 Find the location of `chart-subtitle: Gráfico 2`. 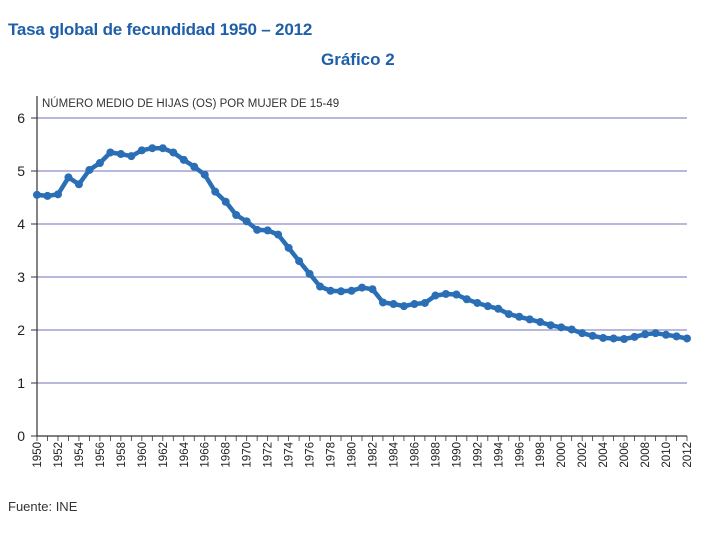

chart-subtitle: Gráfico 2 is located at coordinates (358, 59).